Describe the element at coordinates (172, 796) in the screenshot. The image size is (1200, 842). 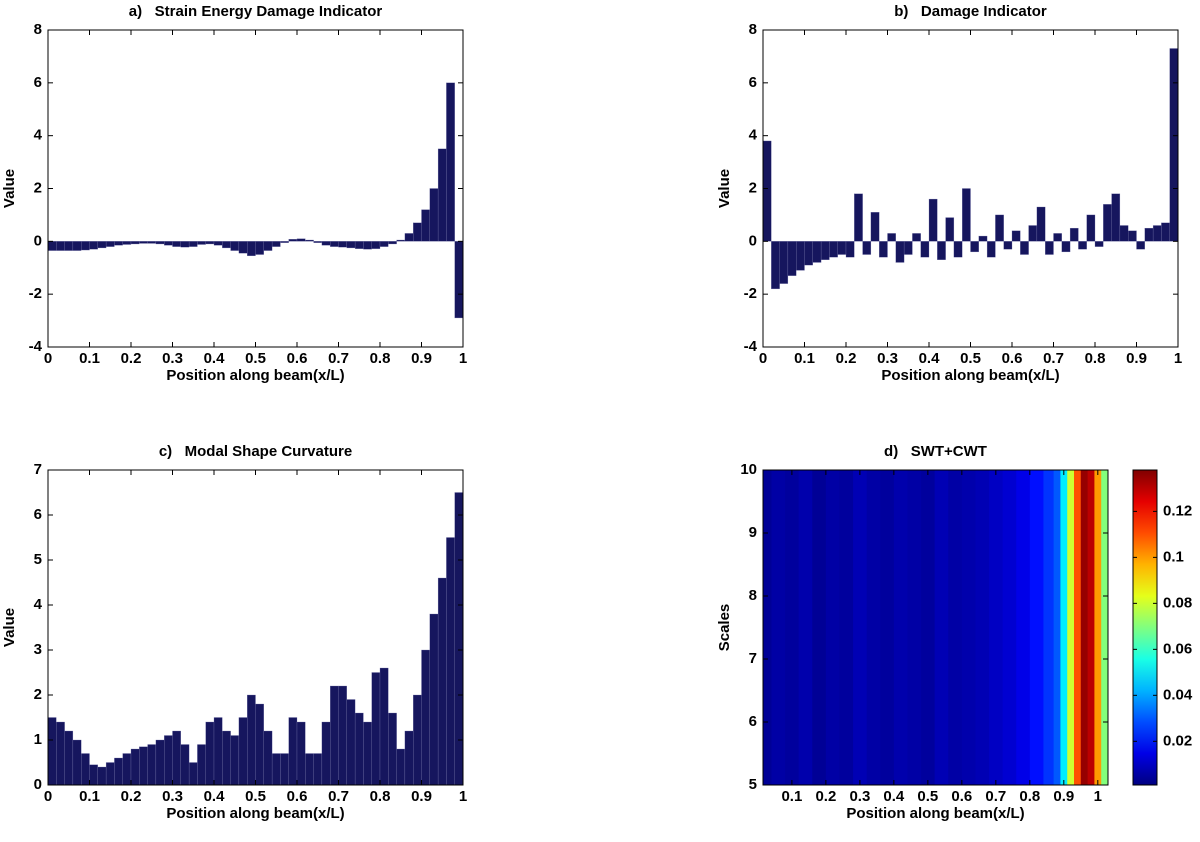
I see `x-tick-label: 0.3` at that location.